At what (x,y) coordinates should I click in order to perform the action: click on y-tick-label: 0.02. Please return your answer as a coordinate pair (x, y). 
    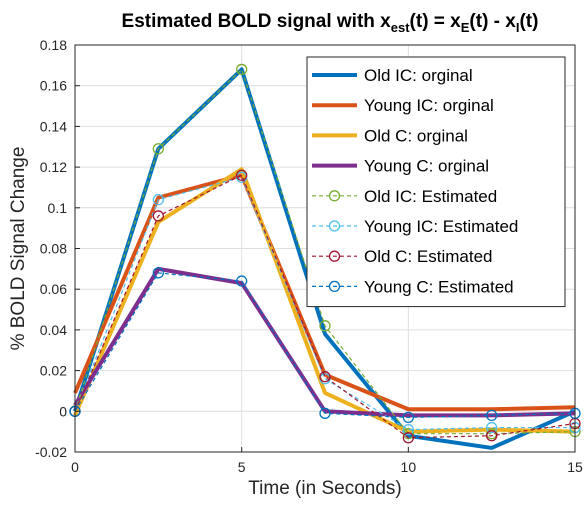
    Looking at the image, I should click on (53, 371).